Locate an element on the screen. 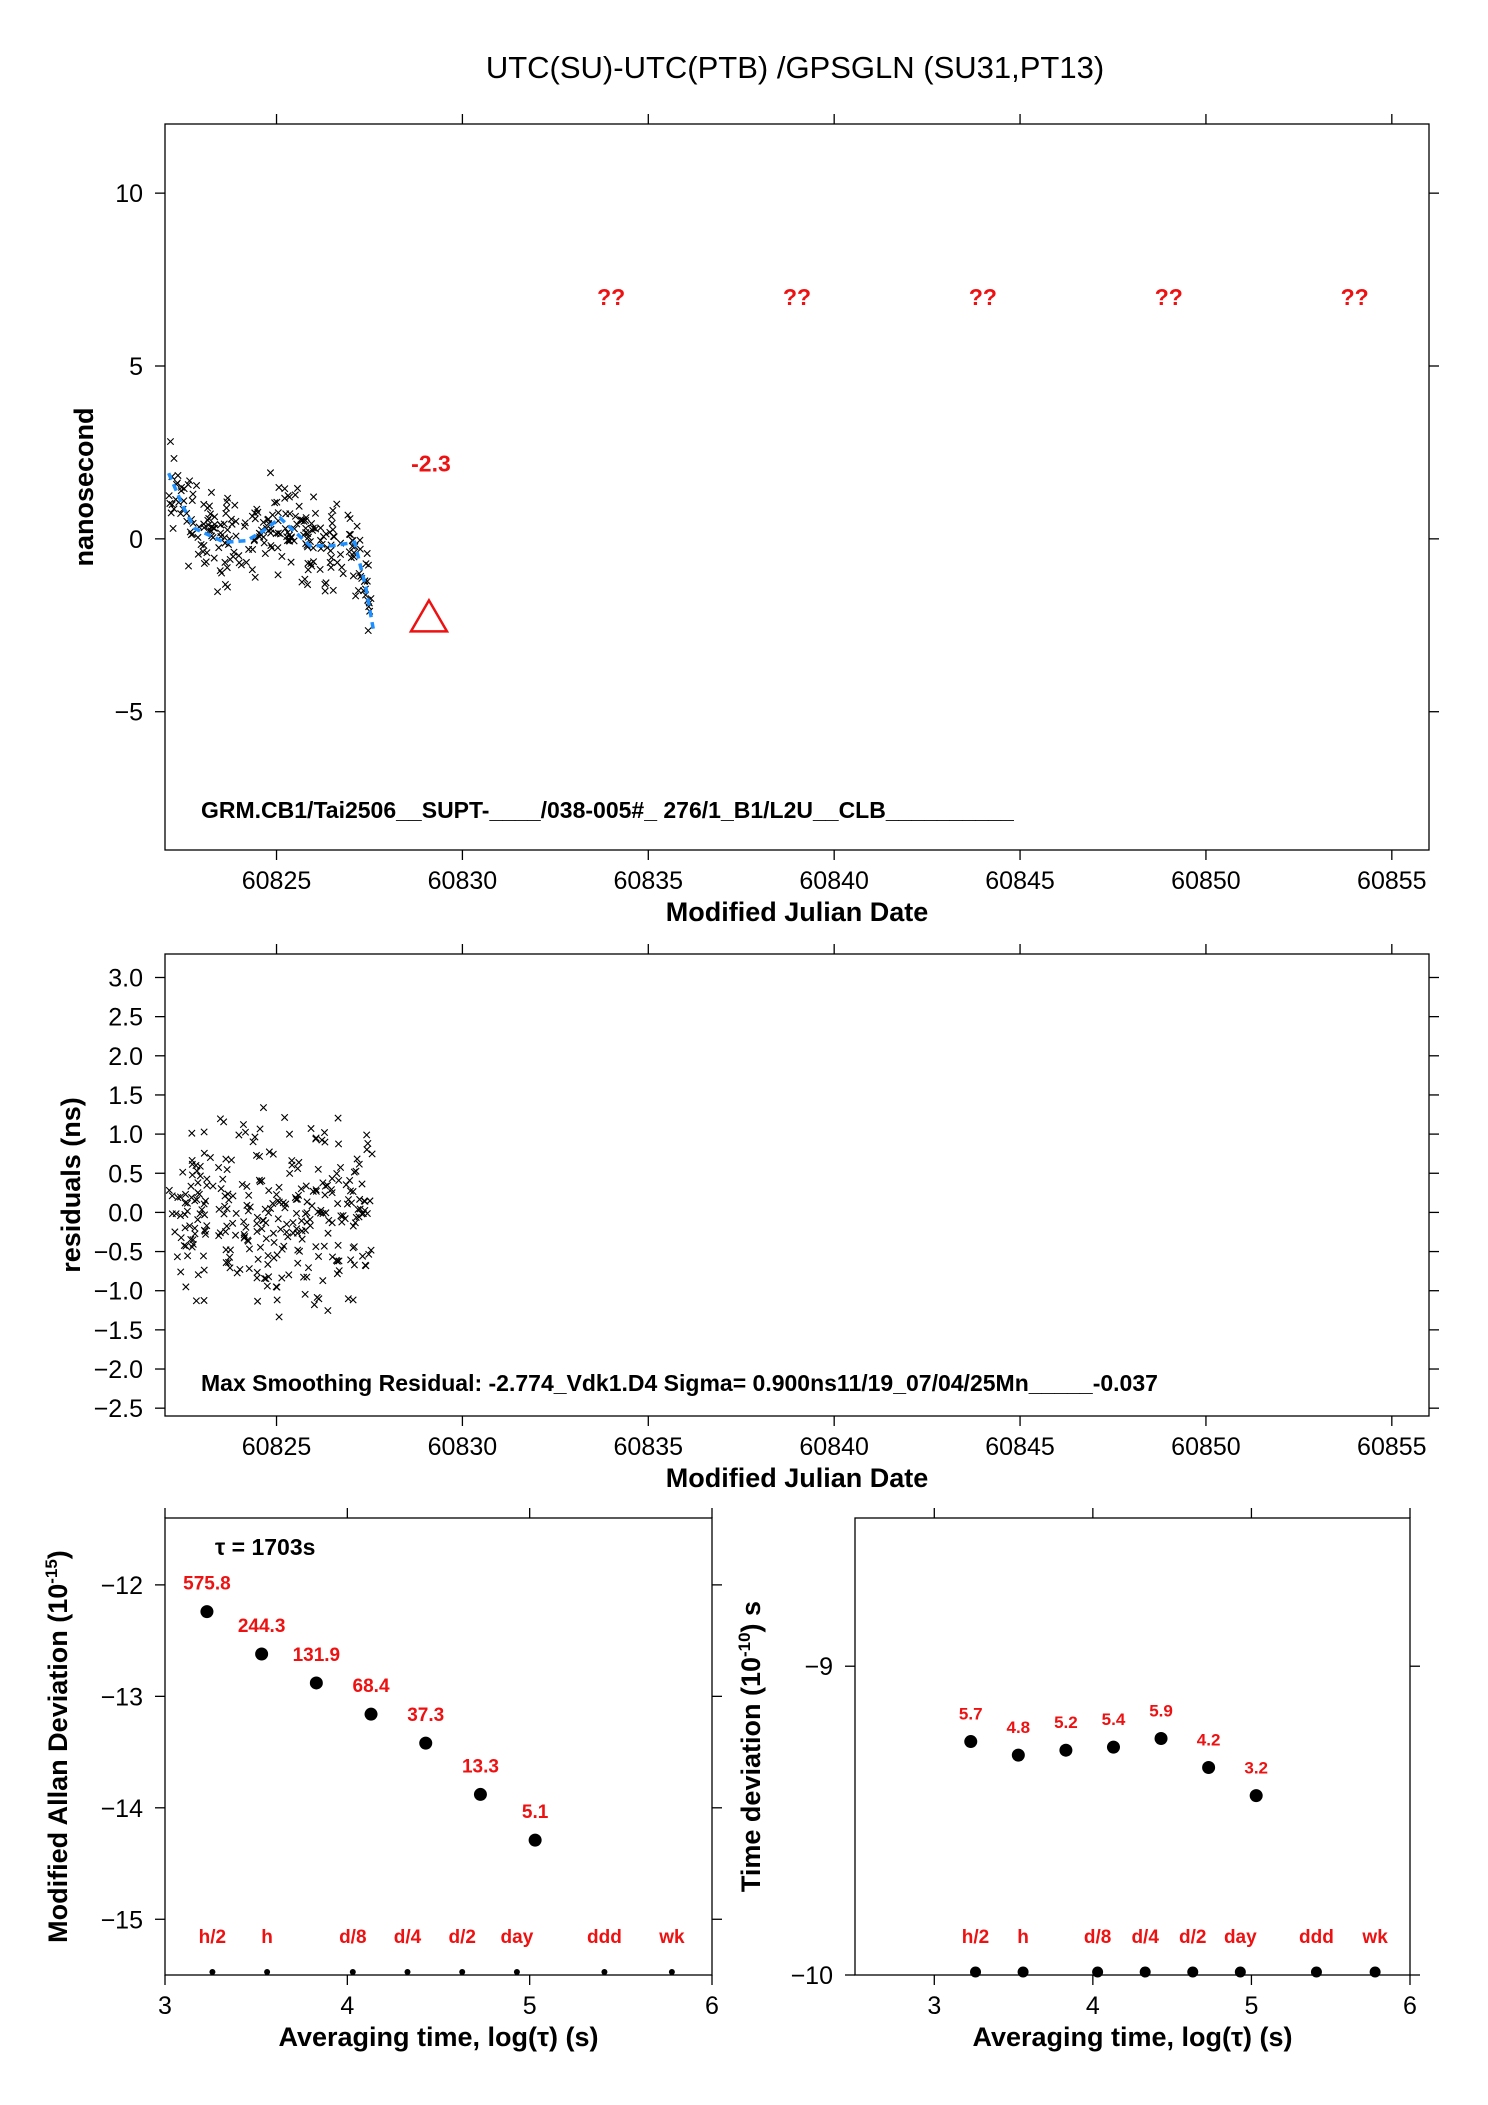  y-tick-label: 3.0 is located at coordinates (125, 978).